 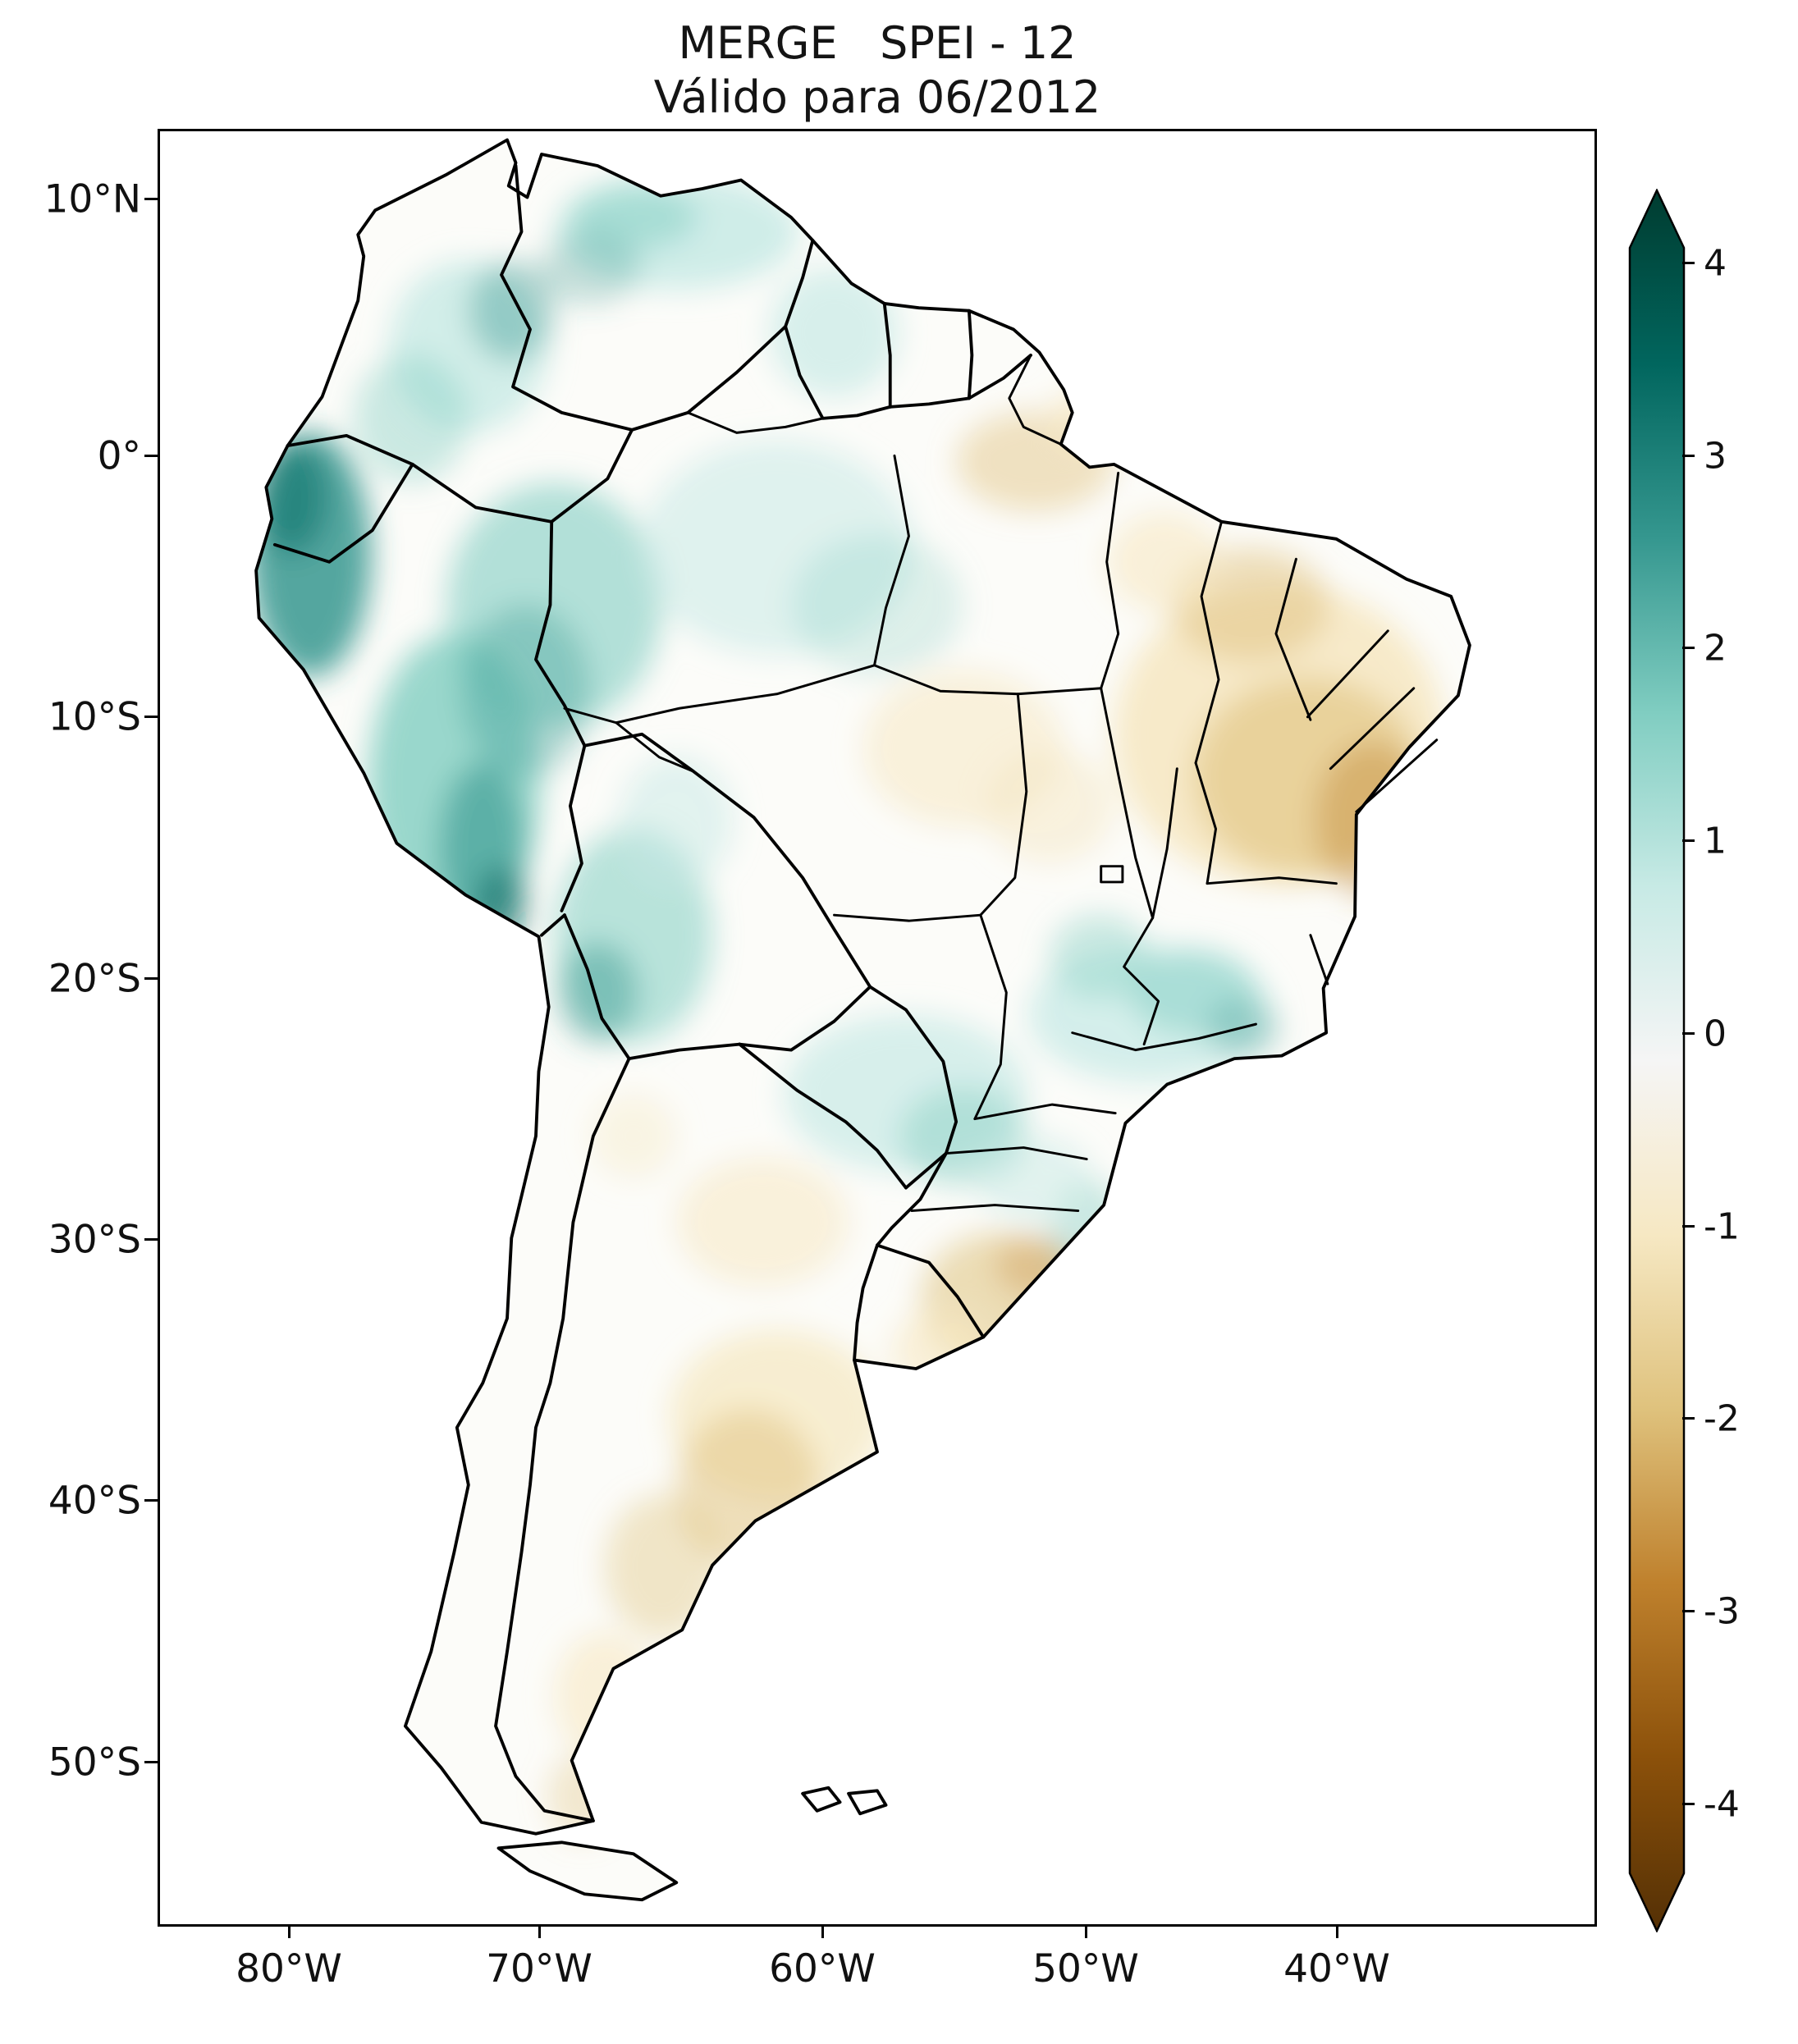 I want to click on xtick-50w: 50°W, so click(x=1085, y=1969).